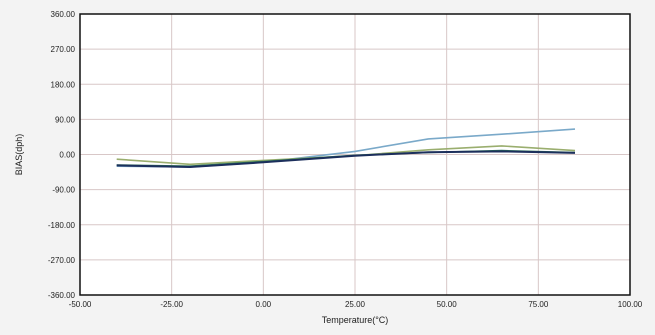 Image resolution: width=655 pixels, height=335 pixels. What do you see at coordinates (65, 119) in the screenshot?
I see `y-tick-label: 90.00` at bounding box center [65, 119].